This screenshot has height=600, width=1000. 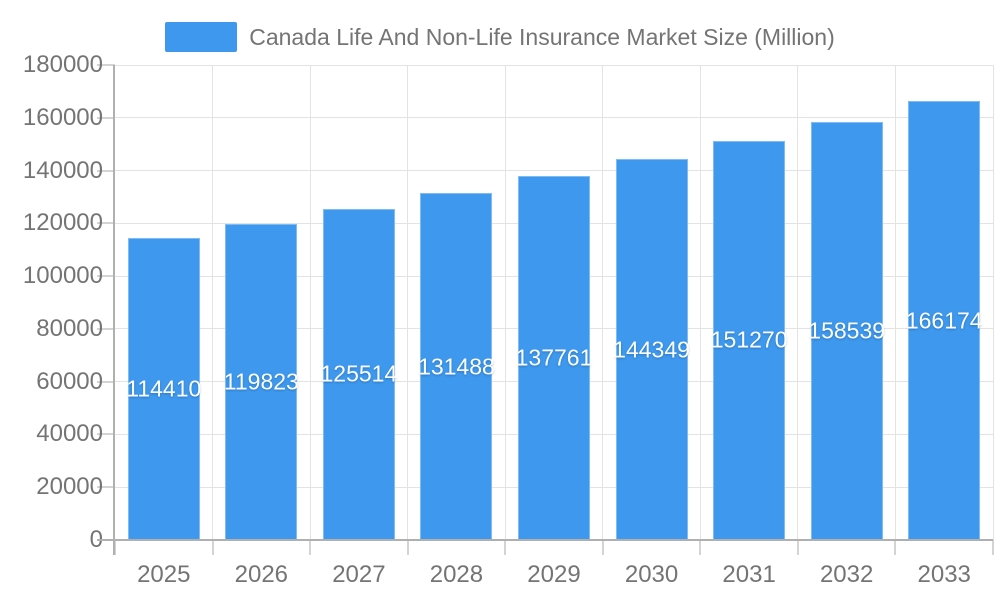 What do you see at coordinates (846, 574) in the screenshot?
I see `x-axis-label: 2032` at bounding box center [846, 574].